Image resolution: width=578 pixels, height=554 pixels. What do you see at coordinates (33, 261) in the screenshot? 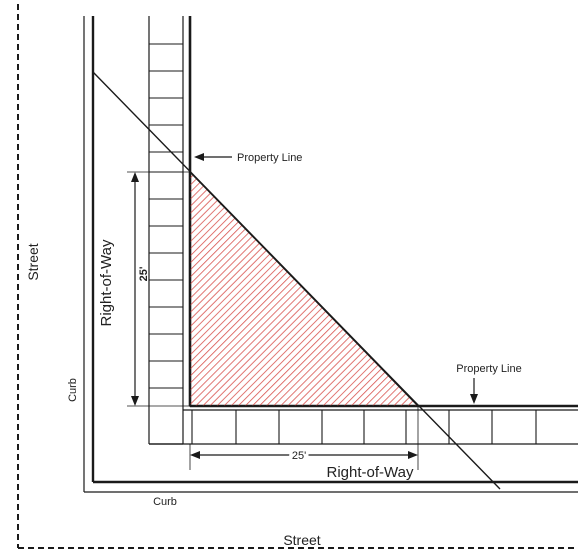
I see `street-label-left: Street` at bounding box center [33, 261].